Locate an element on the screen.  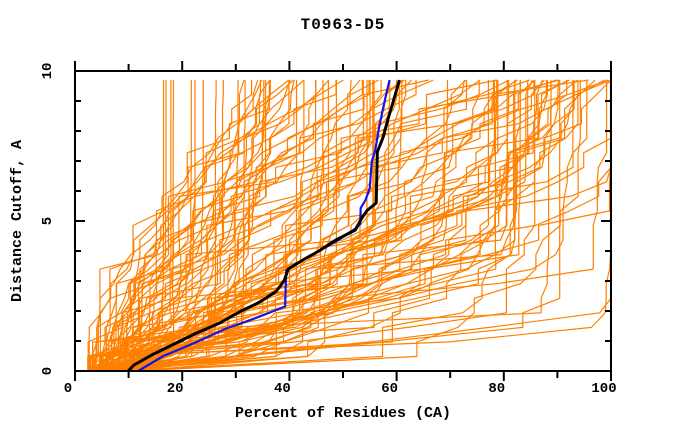
x-axis-label: Percent of Residues (CA) is located at coordinates (343, 413).